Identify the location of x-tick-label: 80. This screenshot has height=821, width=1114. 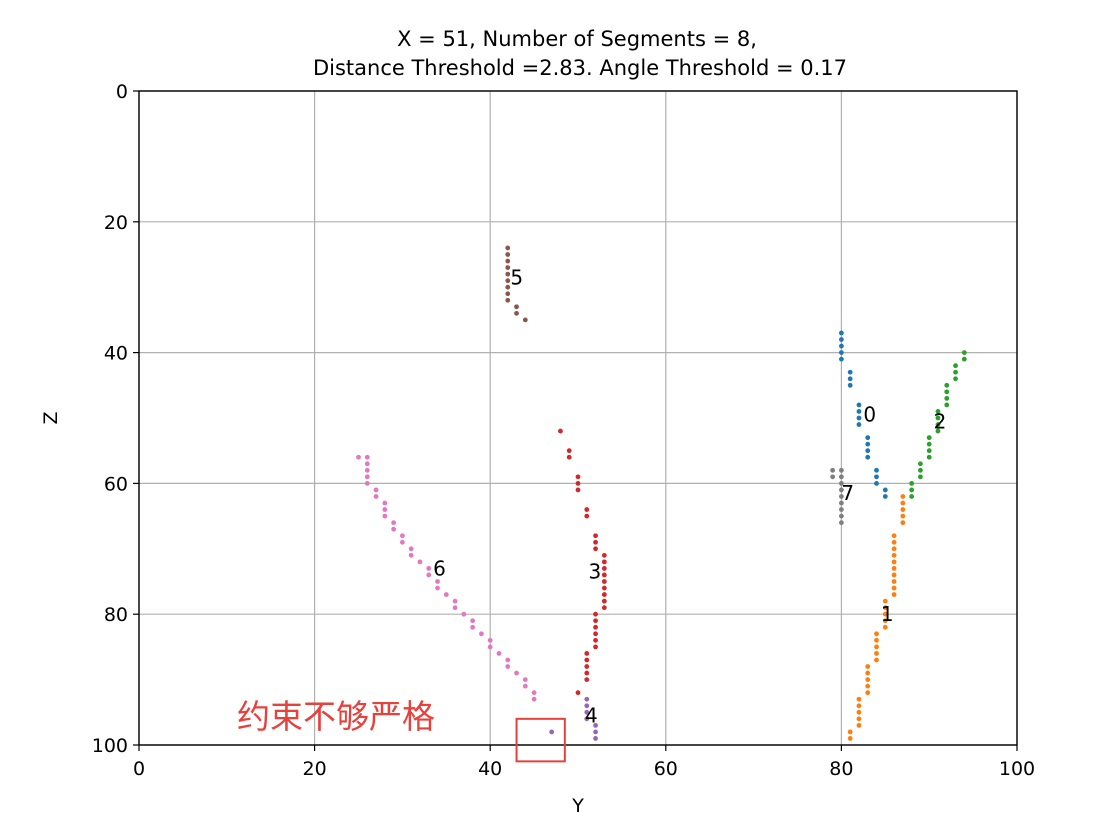
(841, 769).